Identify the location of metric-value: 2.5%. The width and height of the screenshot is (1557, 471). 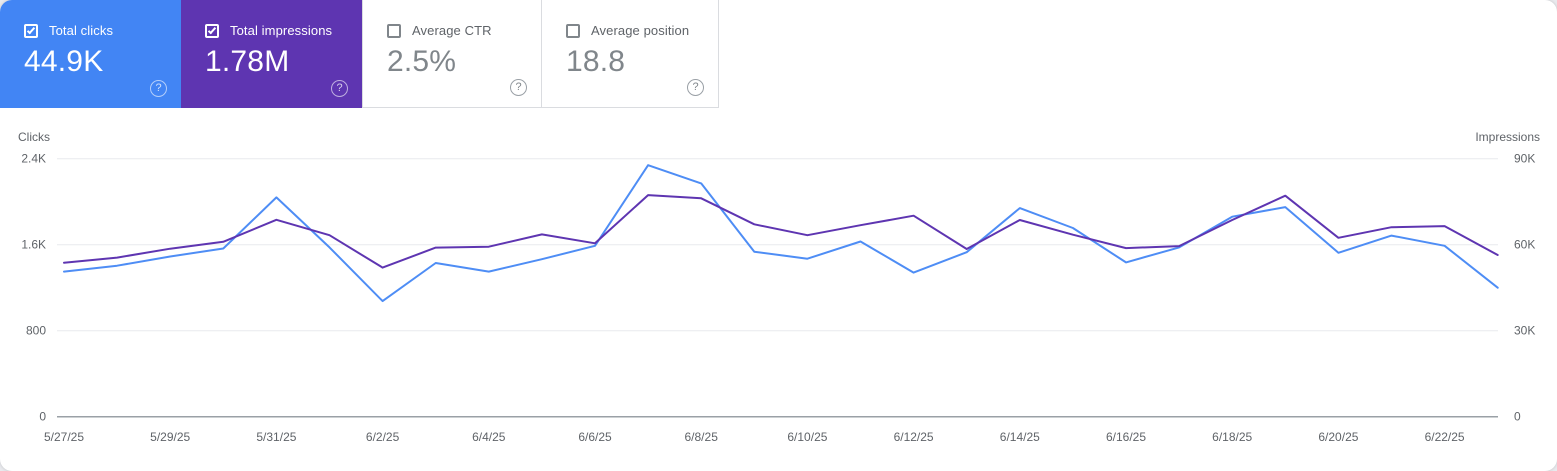
(422, 61).